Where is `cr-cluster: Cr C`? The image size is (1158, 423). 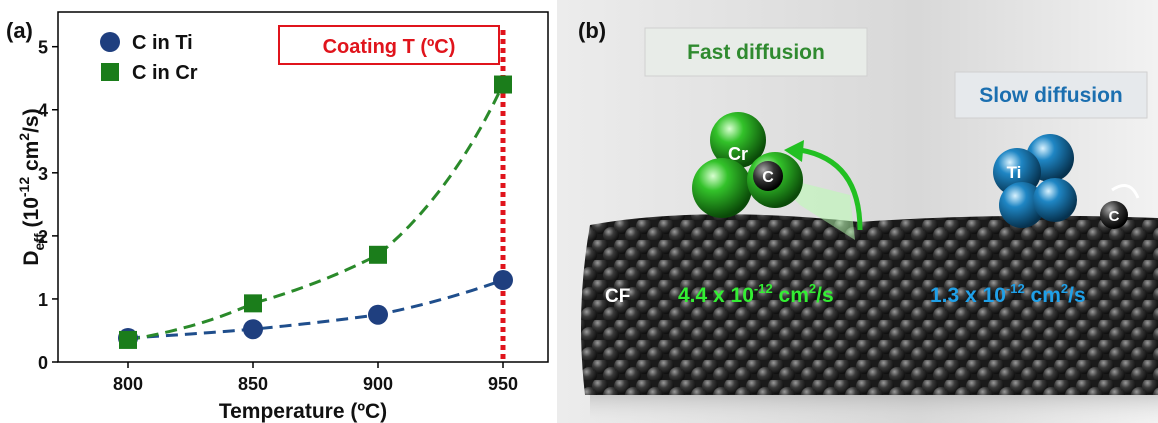 cr-cluster: Cr C is located at coordinates (777, 176).